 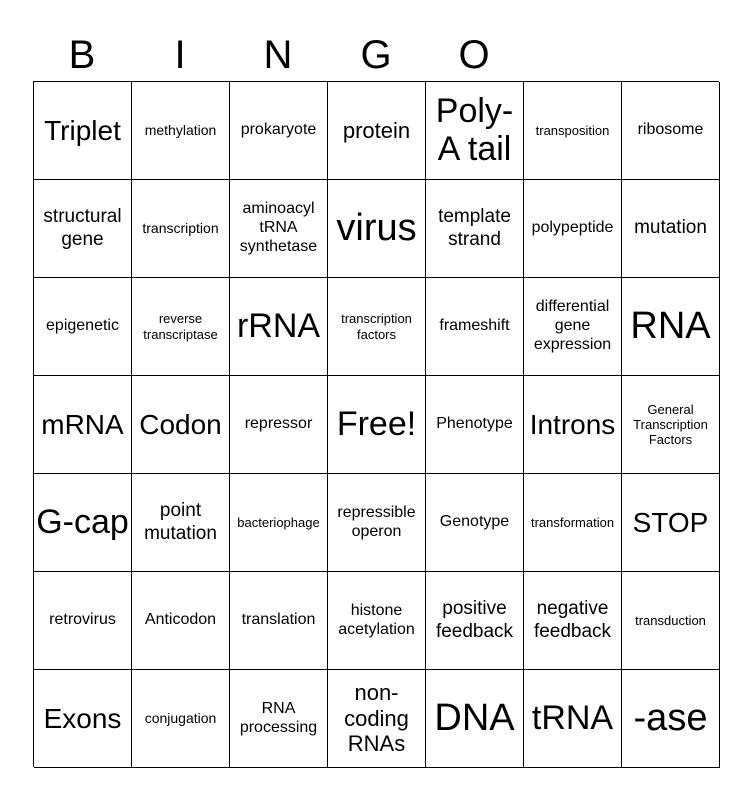 I want to click on bingo-cell: Anticodon, so click(x=181, y=621).